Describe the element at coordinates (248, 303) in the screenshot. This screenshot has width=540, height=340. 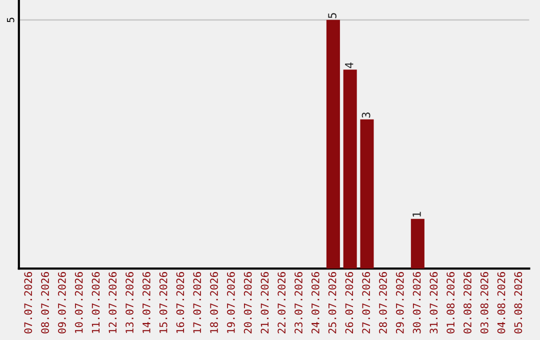
I see `x-tick-label: 20.07.2026` at that location.